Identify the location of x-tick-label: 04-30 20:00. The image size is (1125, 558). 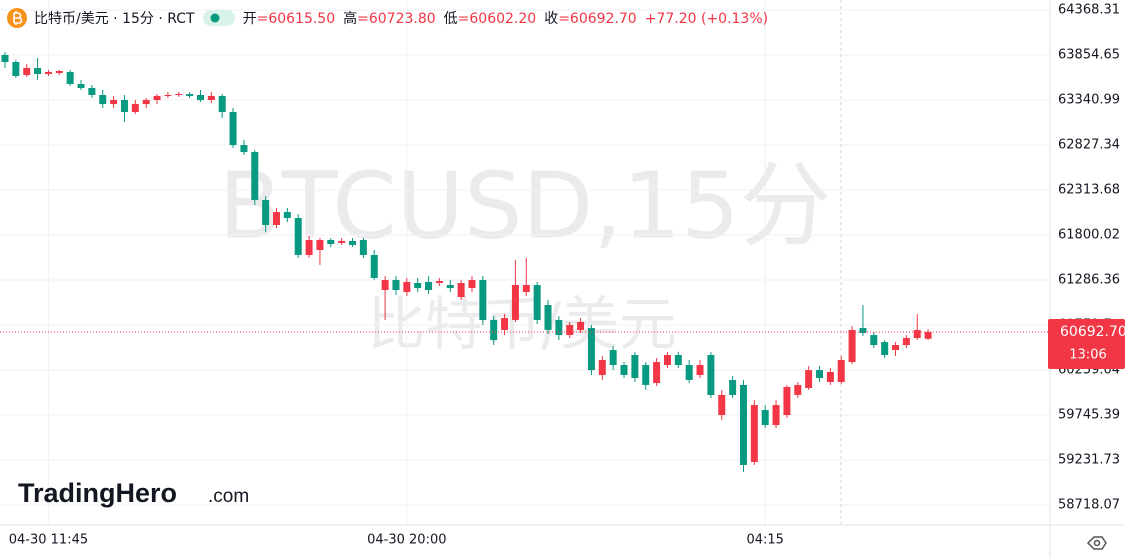
(406, 540).